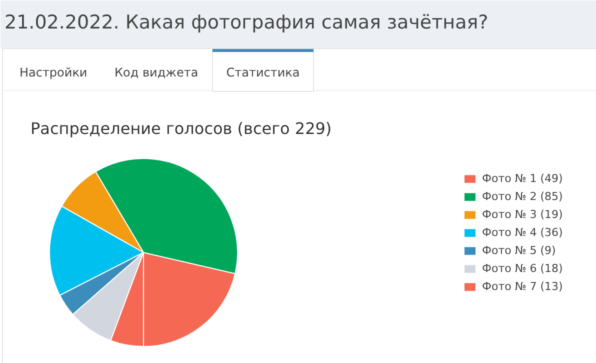 This screenshot has height=363, width=596. I want to click on legend-label: Фото № 4 (36), so click(522, 232).